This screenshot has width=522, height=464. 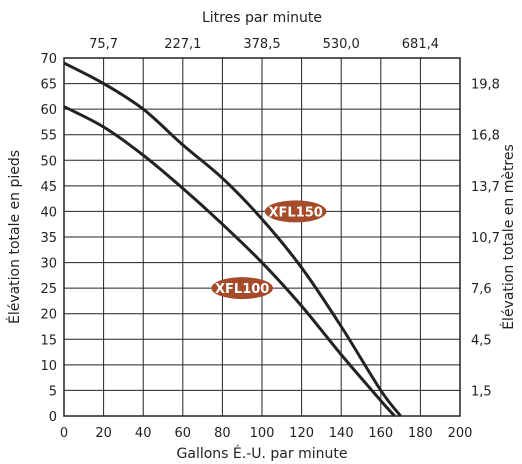 I want to click on badge-xfl100-label: XFL100, so click(x=242, y=289).